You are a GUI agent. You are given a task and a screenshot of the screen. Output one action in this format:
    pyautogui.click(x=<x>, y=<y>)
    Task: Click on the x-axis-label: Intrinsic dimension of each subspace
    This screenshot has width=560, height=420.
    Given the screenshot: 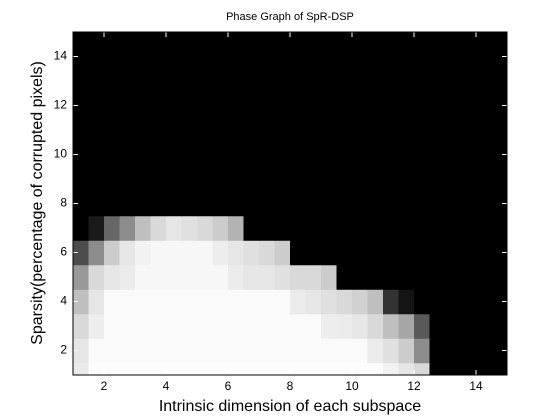 What is the action you would take?
    pyautogui.click(x=290, y=406)
    